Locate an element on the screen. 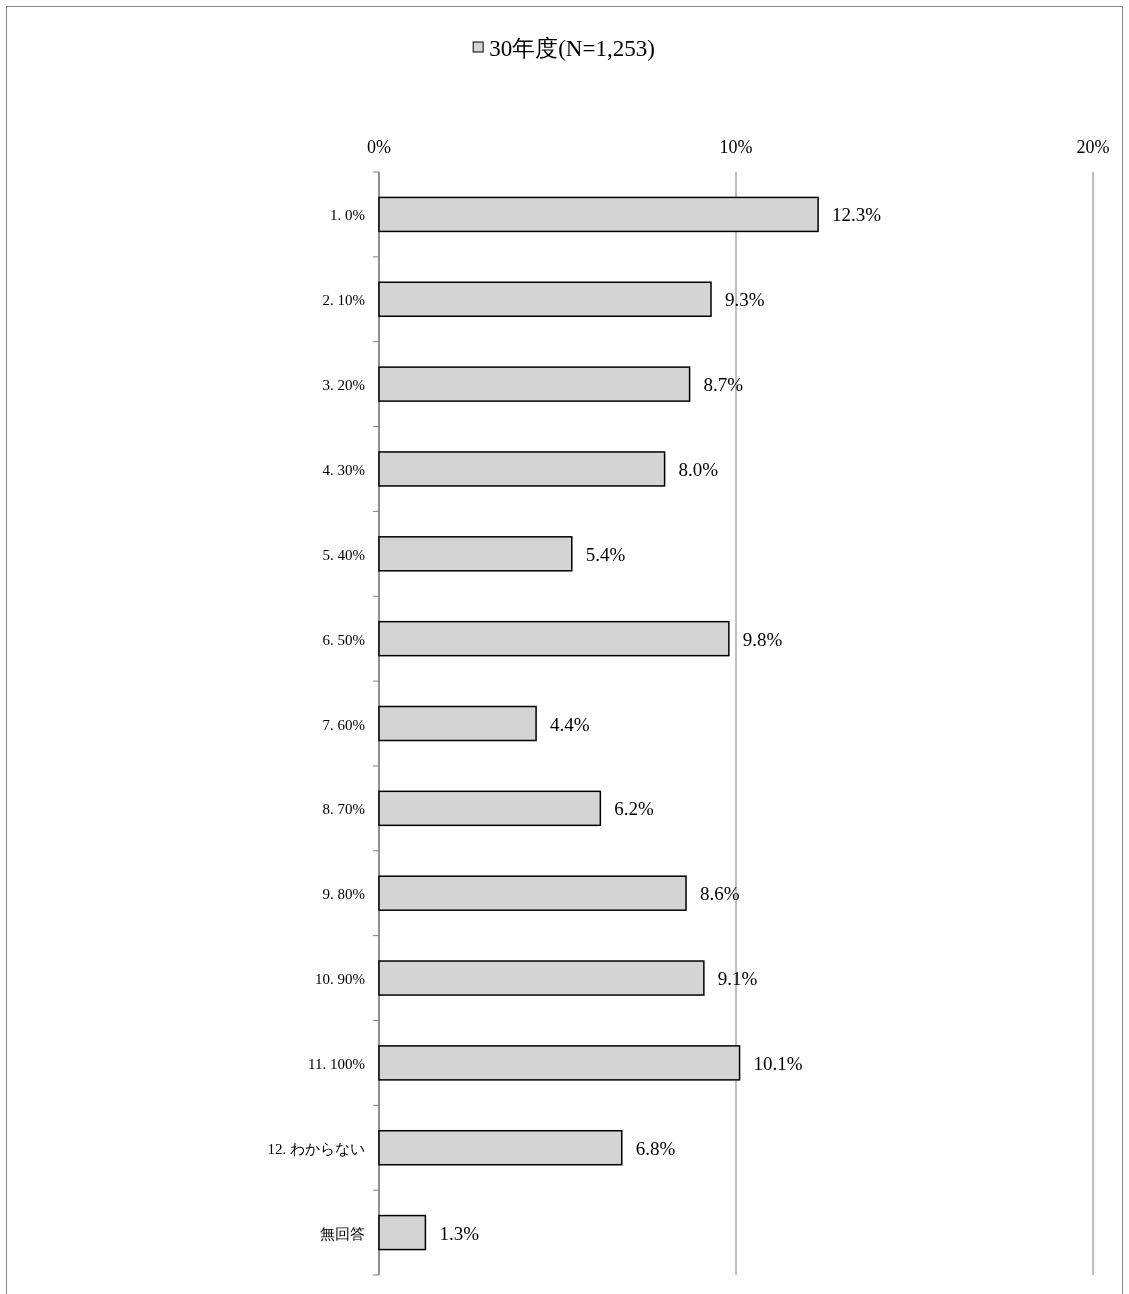  x-tick-label: 10% is located at coordinates (736, 147).